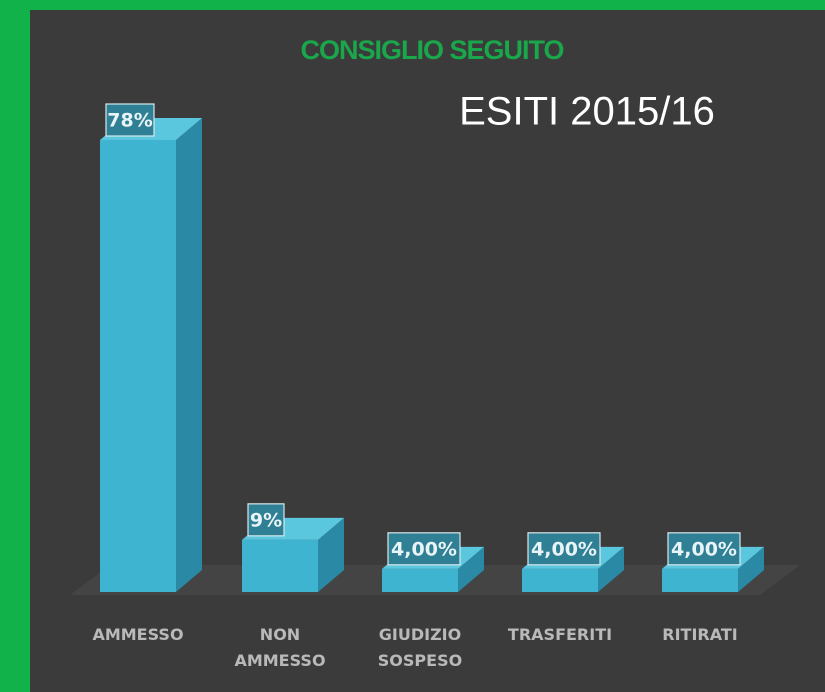 The image size is (825, 692). What do you see at coordinates (700, 634) in the screenshot?
I see `x-tick-label: RITIRATI` at bounding box center [700, 634].